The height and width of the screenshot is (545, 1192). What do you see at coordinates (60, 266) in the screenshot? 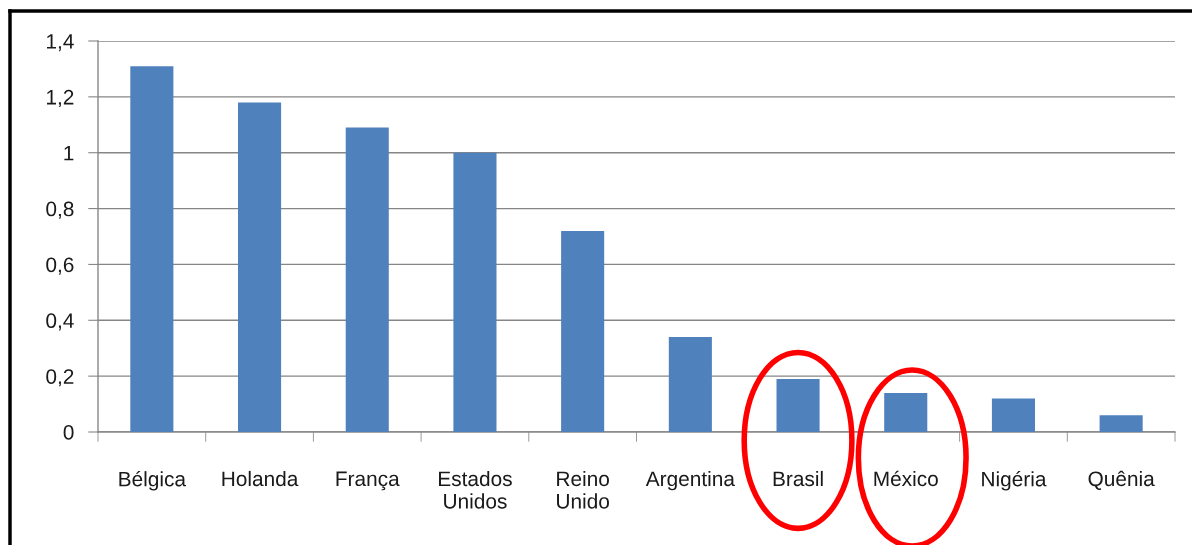
I see `y-tick-label: 0,6` at bounding box center [60, 266].